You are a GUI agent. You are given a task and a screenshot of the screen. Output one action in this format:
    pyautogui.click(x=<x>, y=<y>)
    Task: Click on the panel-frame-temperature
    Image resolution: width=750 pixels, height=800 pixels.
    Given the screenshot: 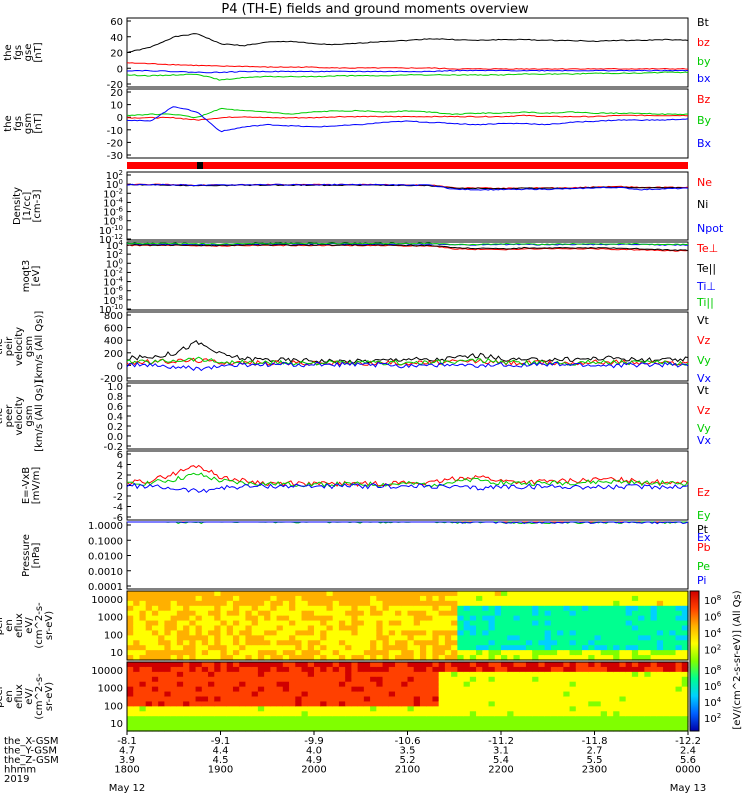 What is the action you would take?
    pyautogui.click(x=407, y=276)
    